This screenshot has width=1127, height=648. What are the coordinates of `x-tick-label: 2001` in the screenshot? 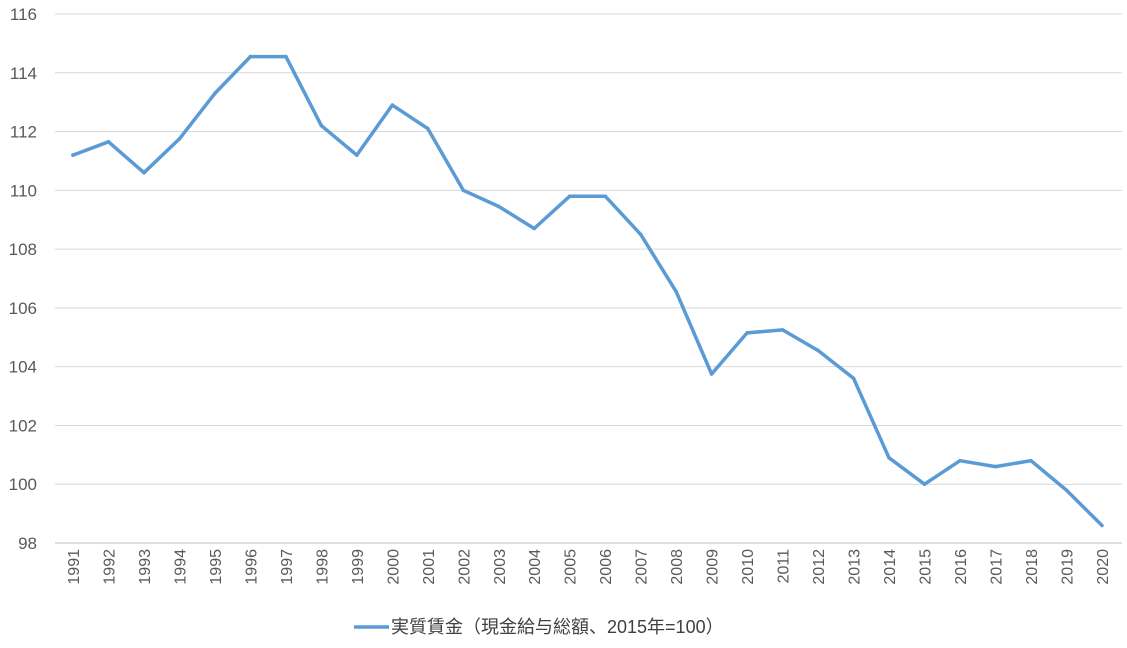 It's located at (429, 567).